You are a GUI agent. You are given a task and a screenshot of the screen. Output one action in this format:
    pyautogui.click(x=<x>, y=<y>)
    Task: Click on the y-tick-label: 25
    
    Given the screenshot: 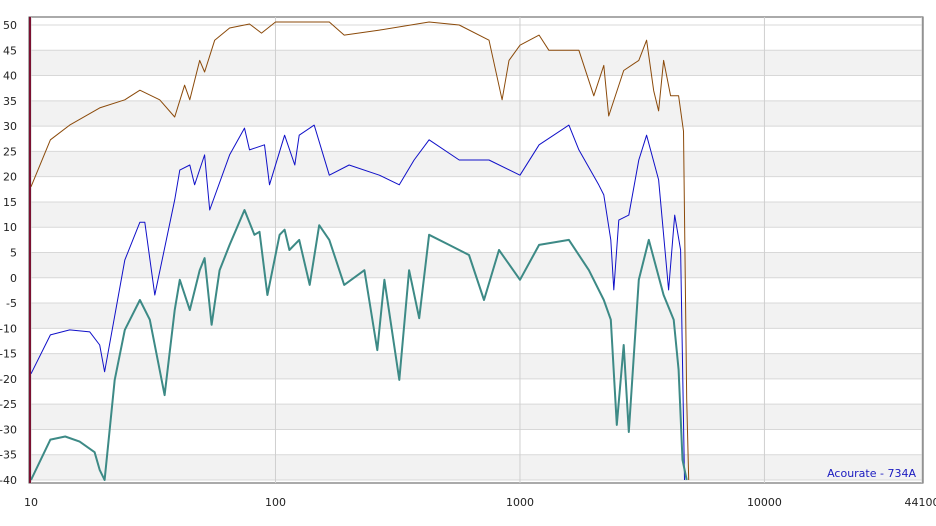 What is the action you would take?
    pyautogui.click(x=10, y=151)
    